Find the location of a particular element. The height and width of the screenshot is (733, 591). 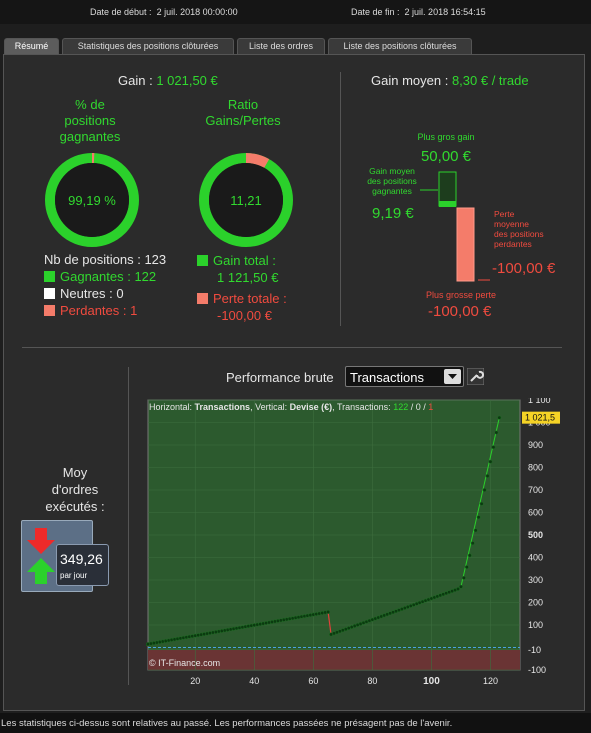

y-tick-label: 500 is located at coordinates (535, 535).